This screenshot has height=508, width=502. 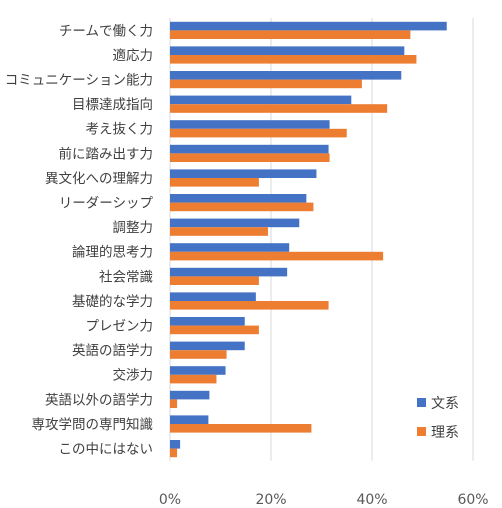 What do you see at coordinates (79, 81) in the screenshot?
I see `category-label: コミュニケーション能力` at bounding box center [79, 81].